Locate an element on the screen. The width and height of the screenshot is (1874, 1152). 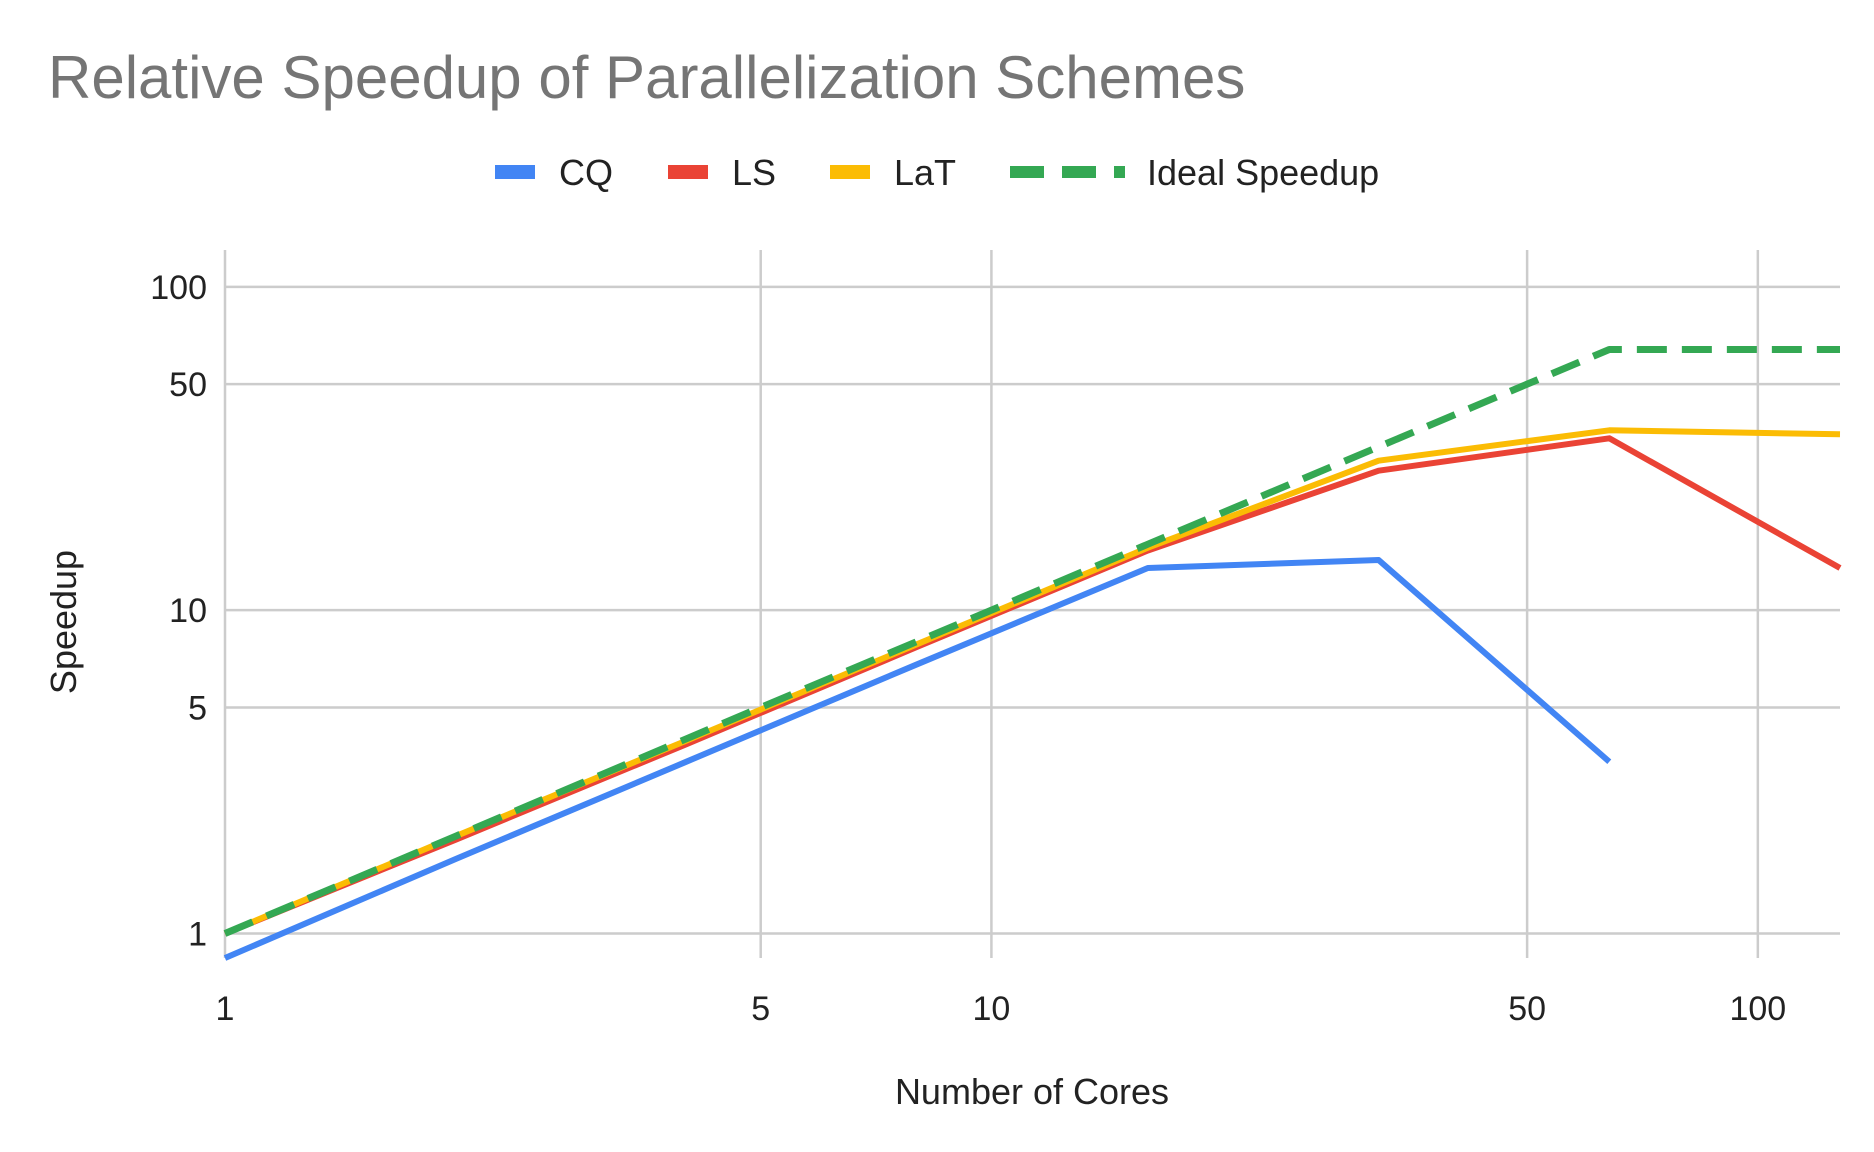
y-axis-label: Speedup is located at coordinates (63, 622).